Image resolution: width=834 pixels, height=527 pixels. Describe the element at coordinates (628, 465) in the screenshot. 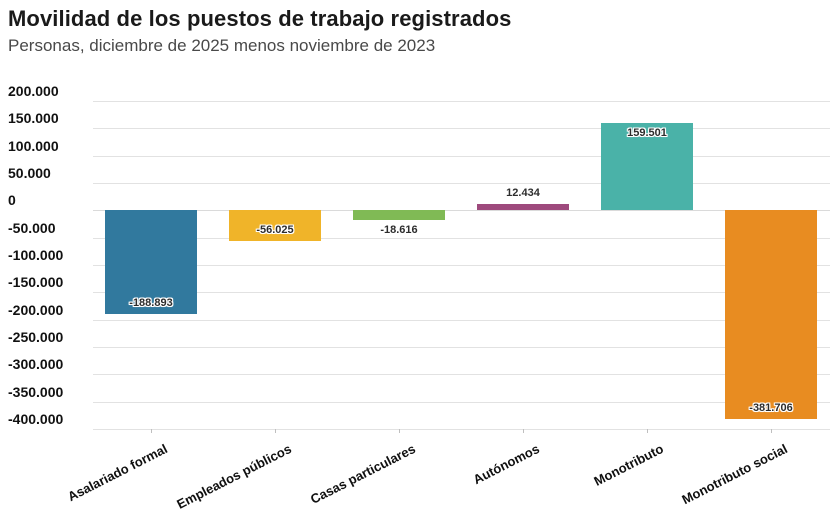

I see `x-category-label-monotributo: Monotributo` at that location.